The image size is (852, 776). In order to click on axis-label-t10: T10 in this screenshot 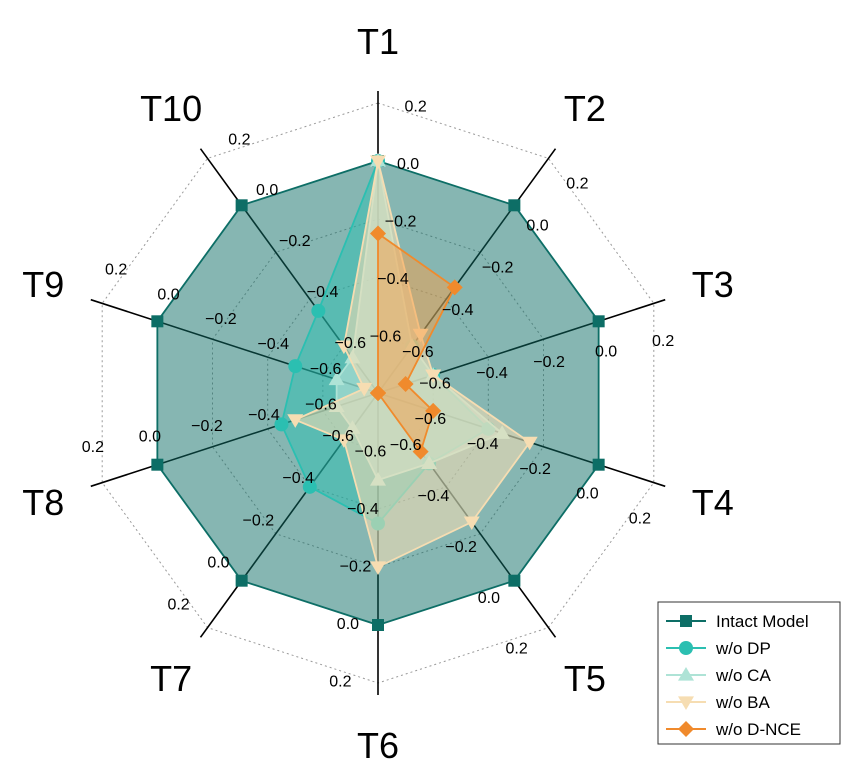, I will do `click(171, 108)`.